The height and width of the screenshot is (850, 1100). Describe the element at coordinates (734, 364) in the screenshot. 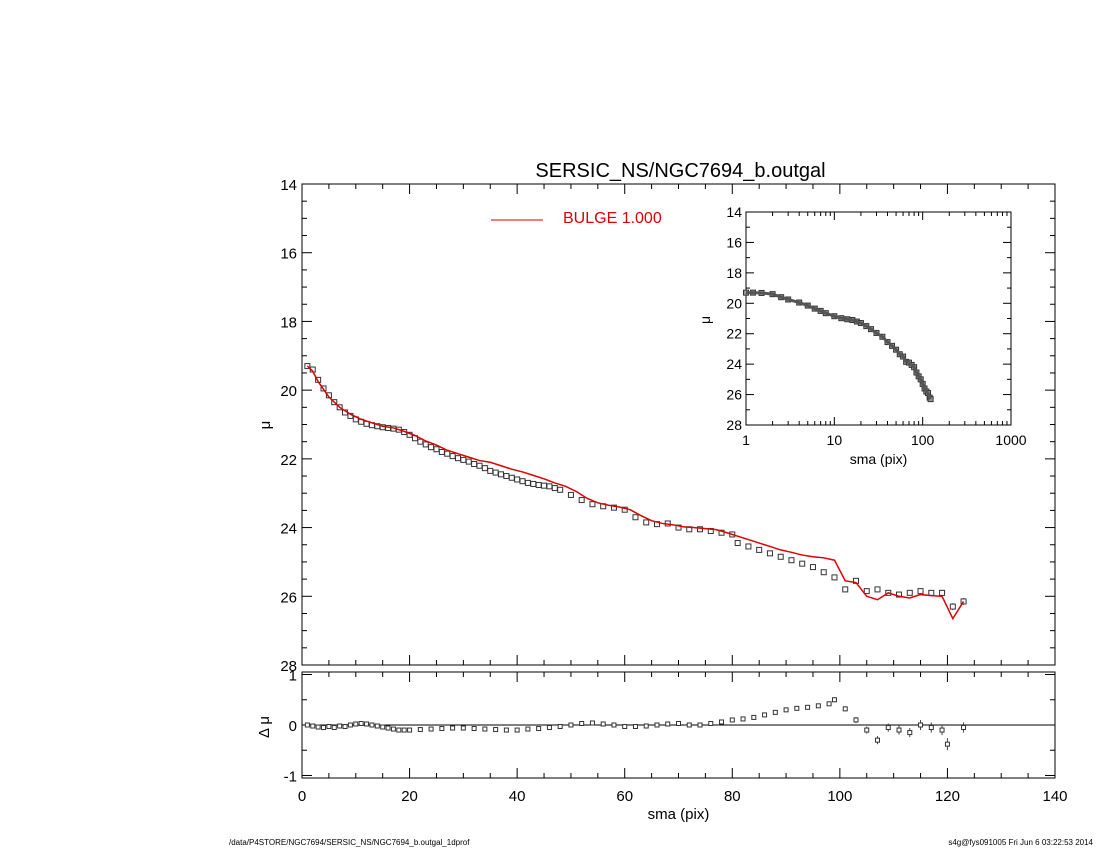

I see `inset-y-tick-label: 24` at that location.